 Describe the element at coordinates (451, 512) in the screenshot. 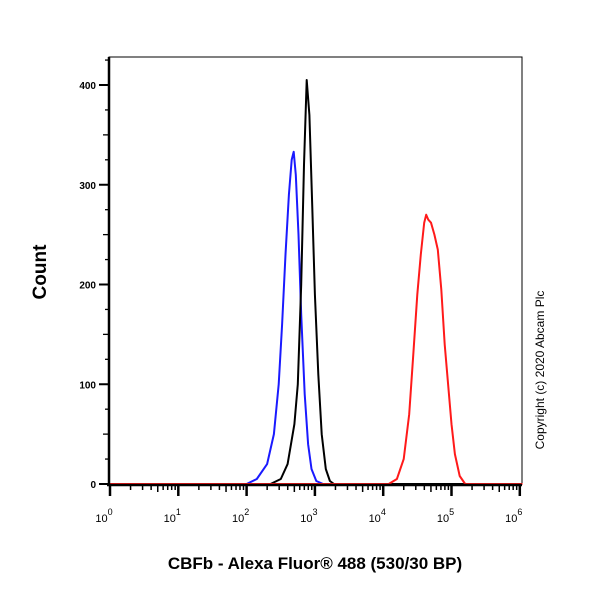

I see `x-tick-exponent: 5` at that location.